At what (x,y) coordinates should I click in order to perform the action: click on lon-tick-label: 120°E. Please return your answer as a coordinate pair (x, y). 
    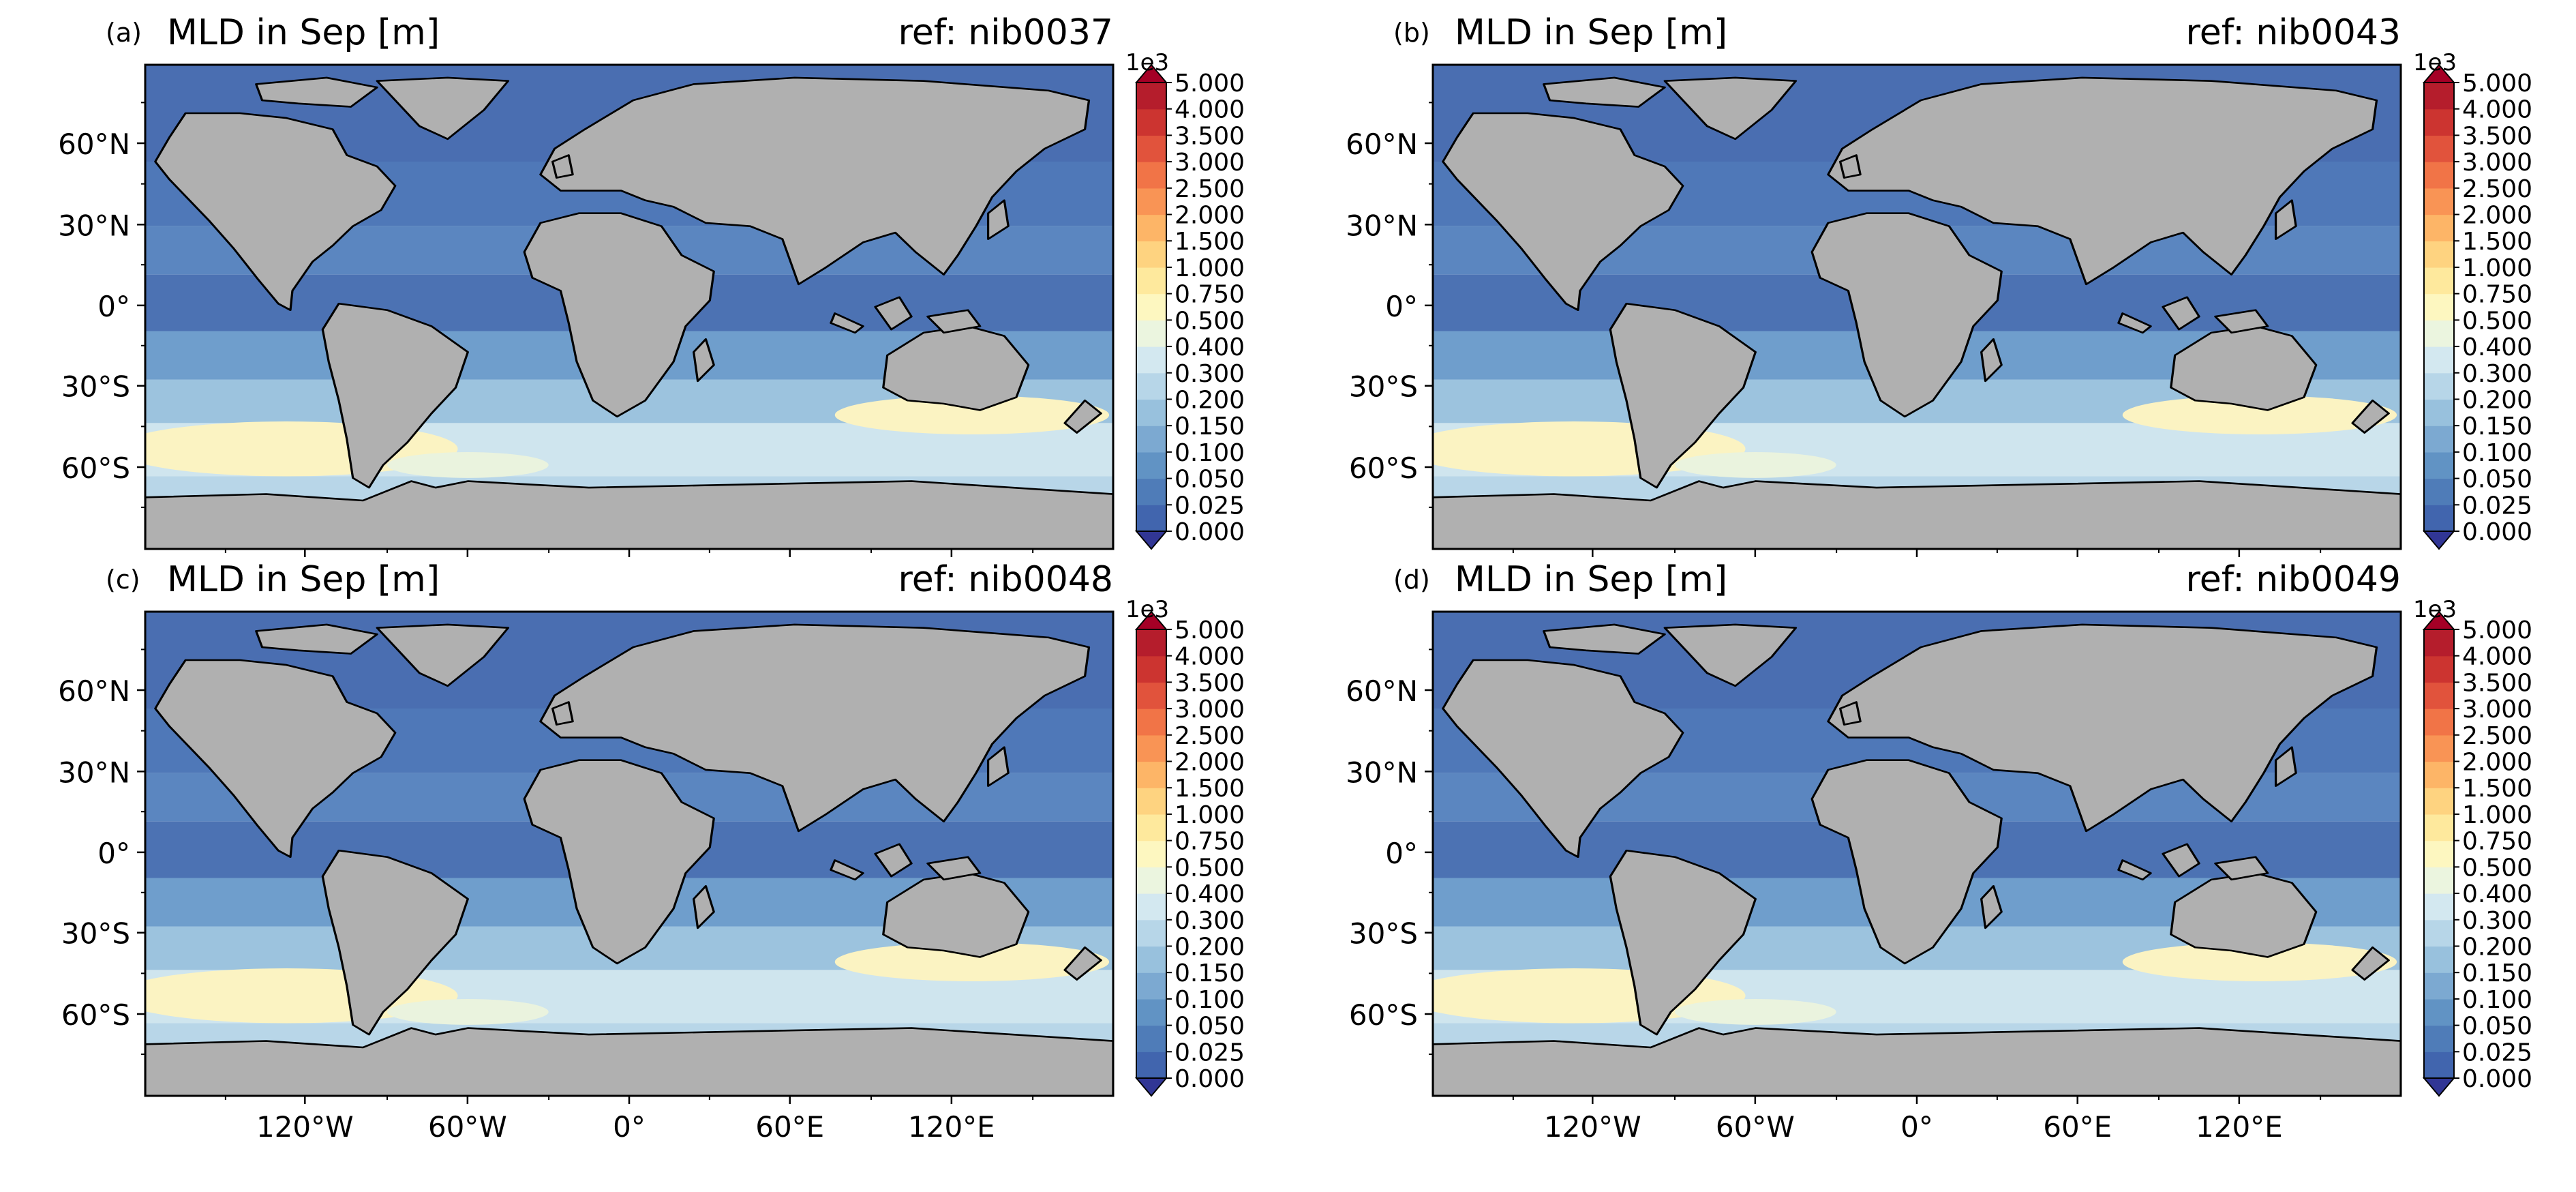
    Looking at the image, I should click on (2239, 1127).